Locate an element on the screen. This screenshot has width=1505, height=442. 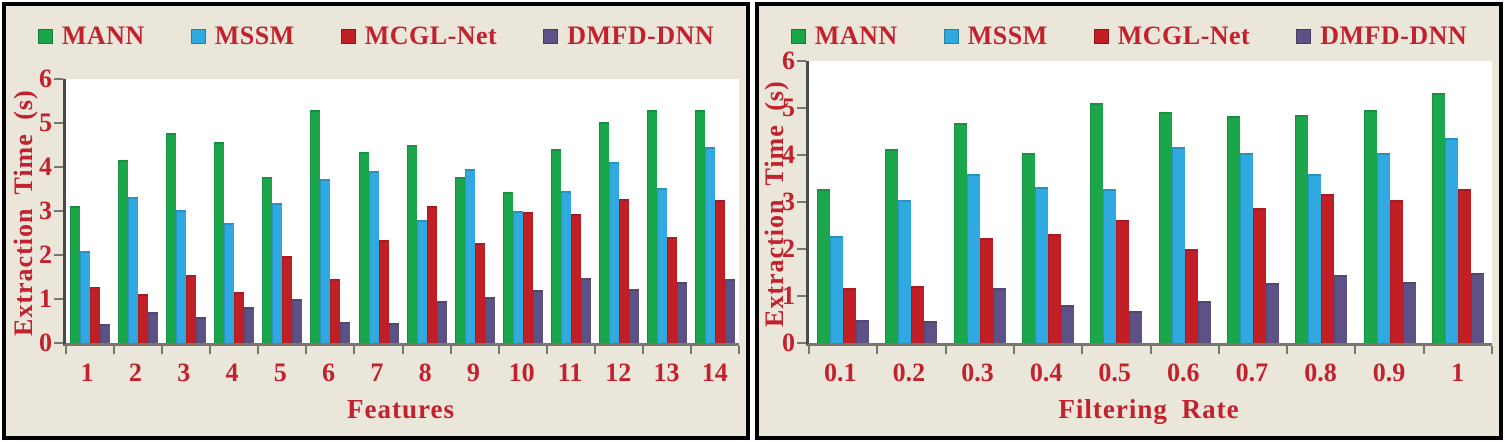
legend-item: MCGL-Net is located at coordinates (1172, 36).